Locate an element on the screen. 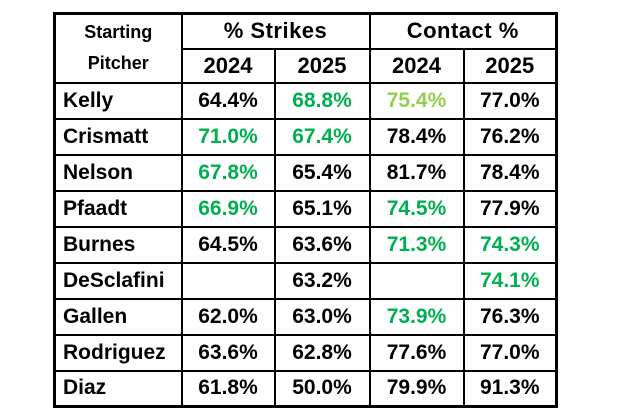 The width and height of the screenshot is (624, 412). table-row: Nelson 67.8% 65.4% 81.7% 78.4% is located at coordinates (305, 172).